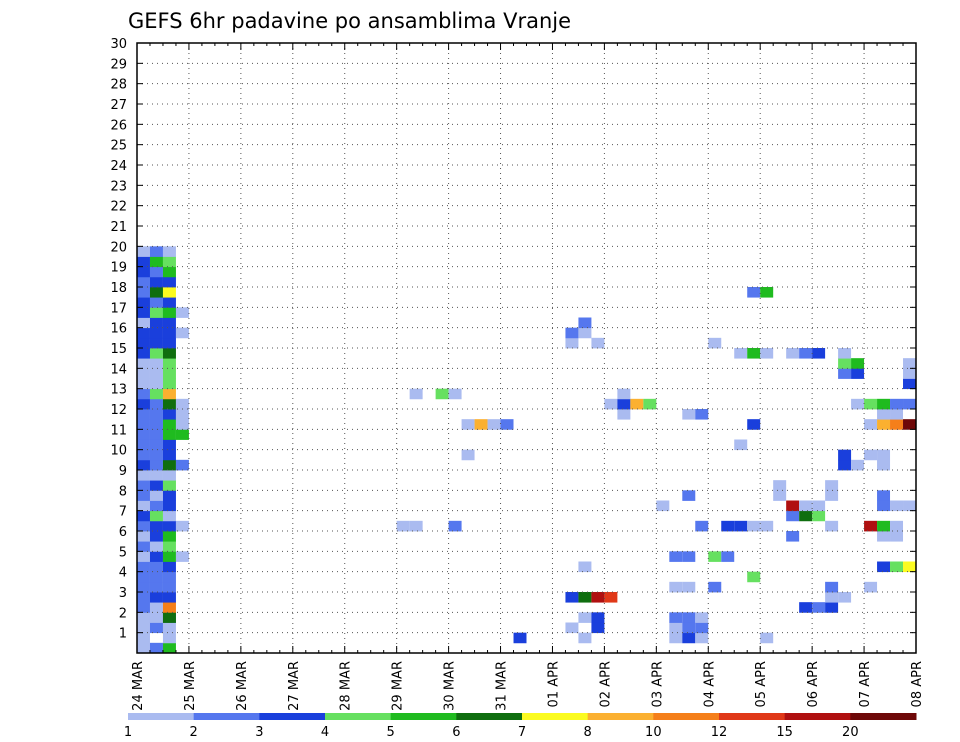  What do you see at coordinates (123, 552) in the screenshot?
I see `y-tick-label: 5` at bounding box center [123, 552].